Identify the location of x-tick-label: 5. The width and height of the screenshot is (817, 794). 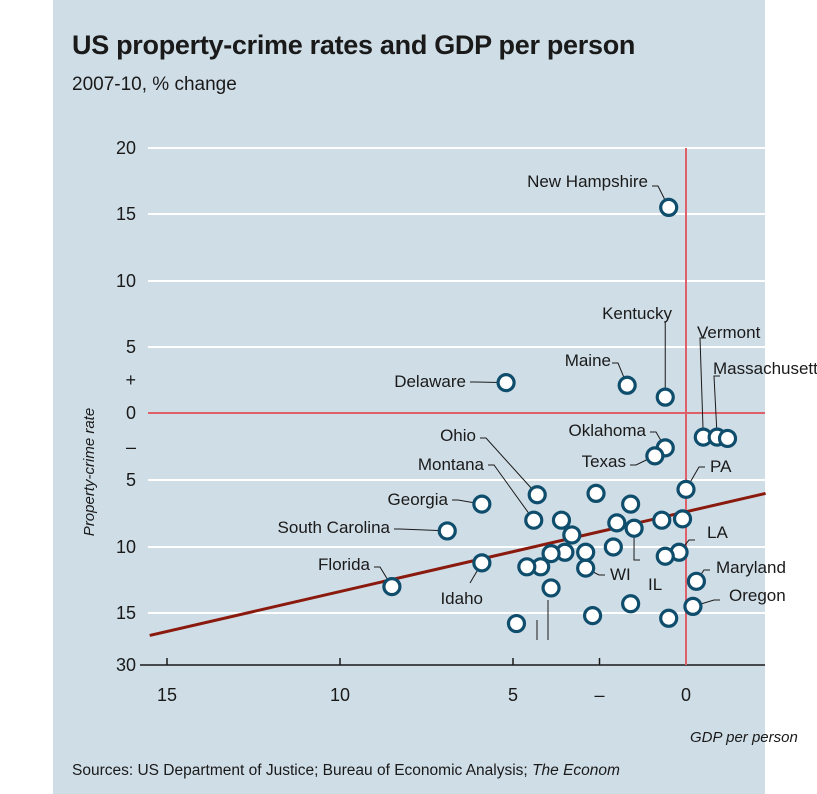
(513, 695).